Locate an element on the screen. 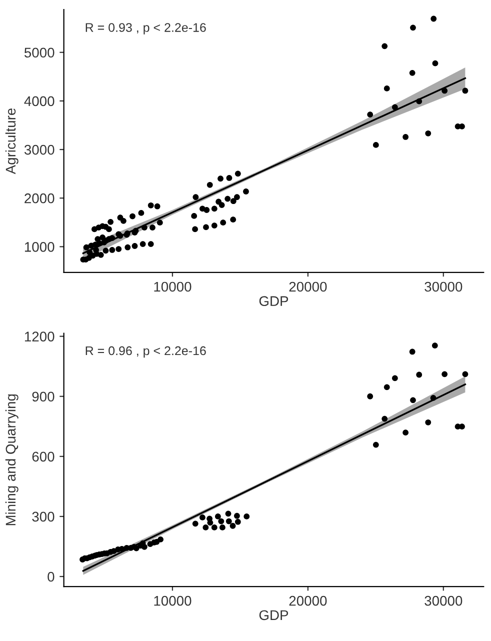  y-tick-label: 0 is located at coordinates (51, 577).